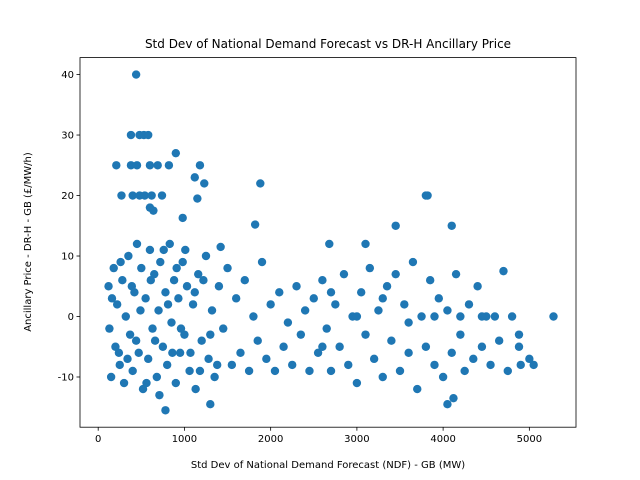 The image size is (640, 480). Describe the element at coordinates (529, 439) in the screenshot. I see `x-tick-label: 5000` at that location.